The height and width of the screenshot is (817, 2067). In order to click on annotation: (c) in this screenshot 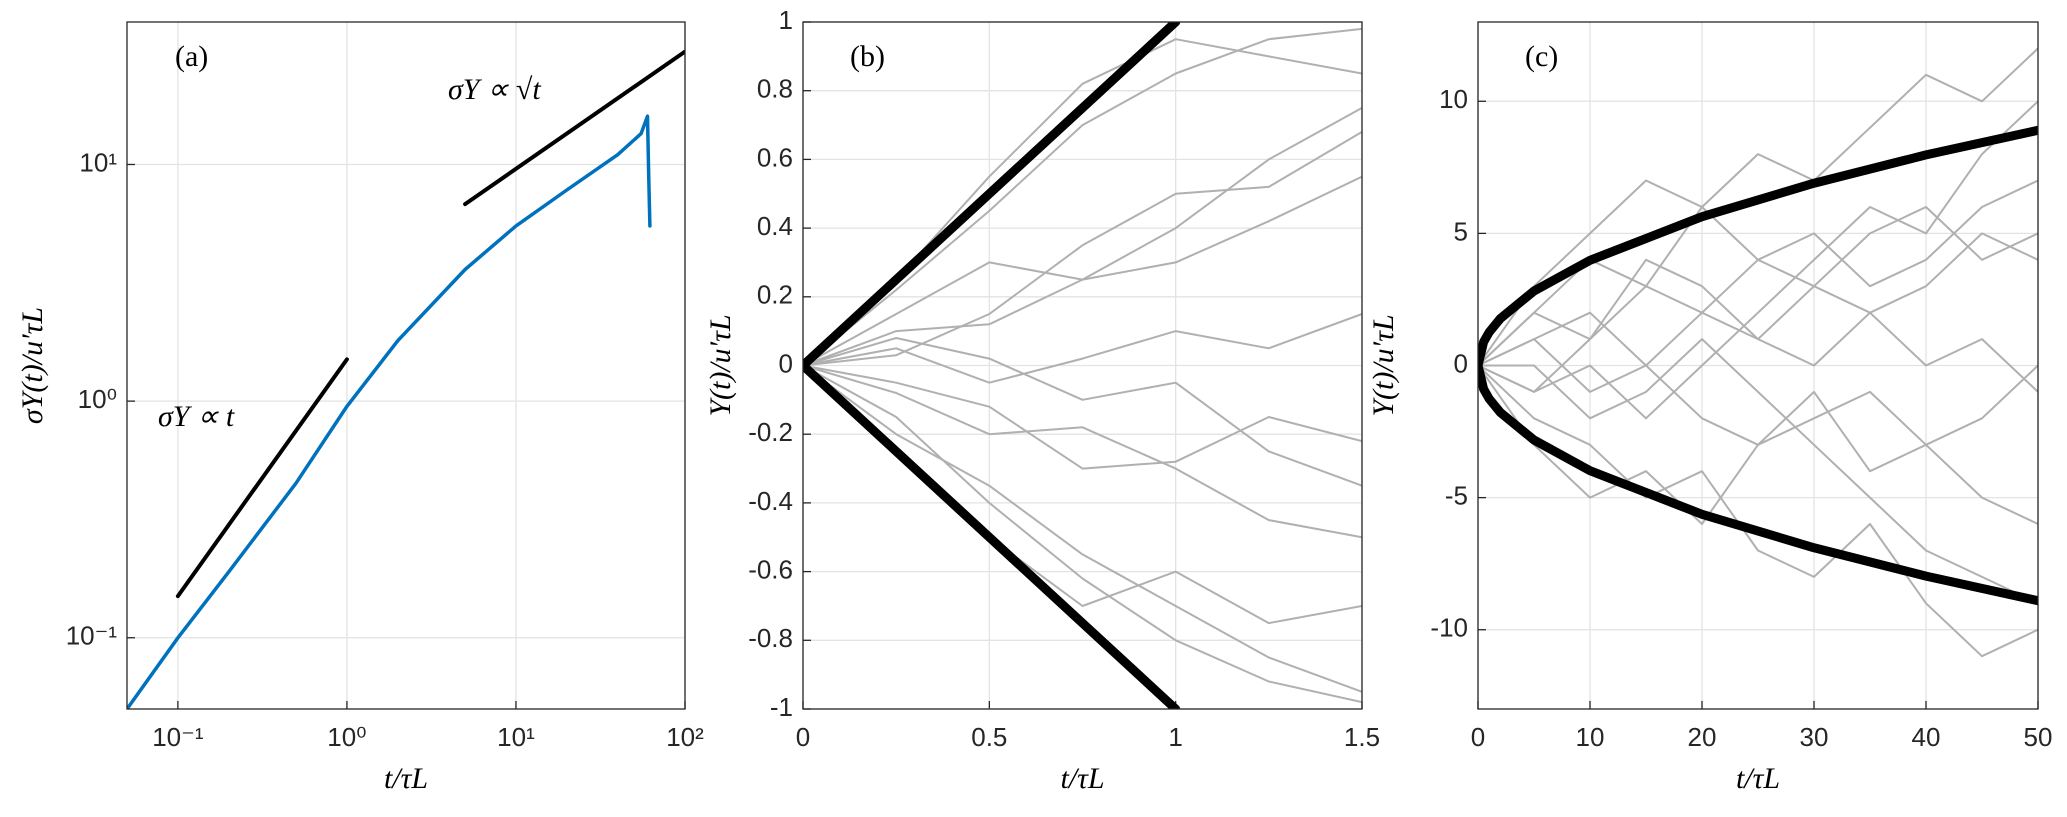, I will do `click(1541, 56)`.